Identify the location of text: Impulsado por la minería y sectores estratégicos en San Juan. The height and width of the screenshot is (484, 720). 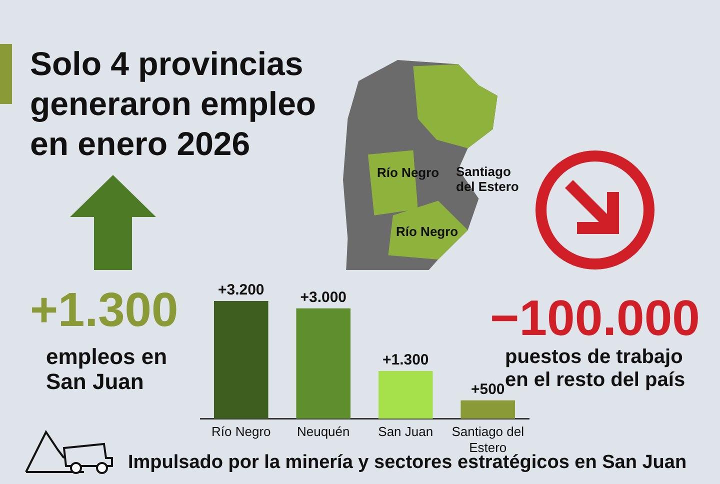
(408, 463).